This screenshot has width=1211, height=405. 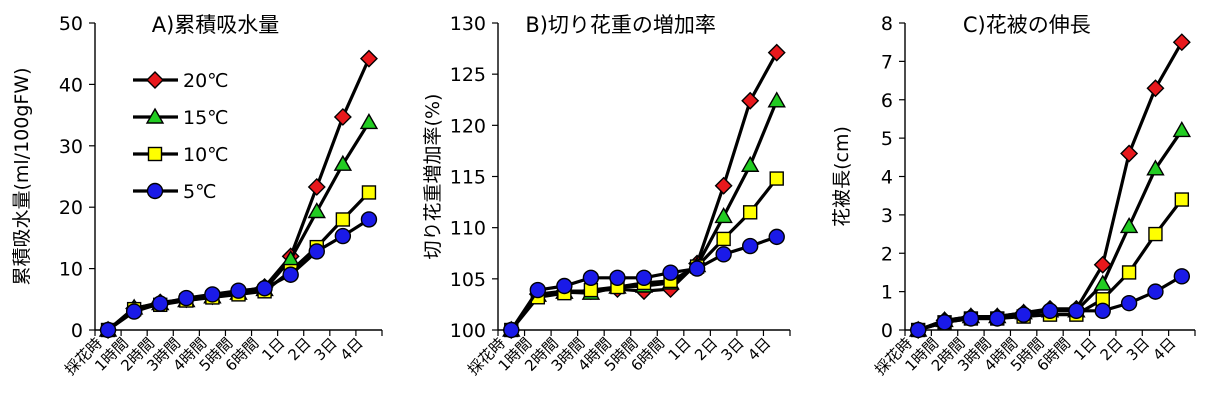 I want to click on y-tick-label: 3, so click(x=887, y=216).